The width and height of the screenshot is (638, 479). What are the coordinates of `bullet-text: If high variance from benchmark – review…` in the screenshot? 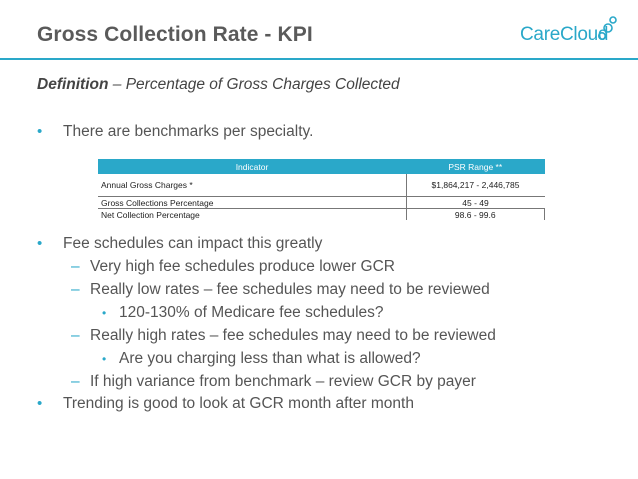 It's located at (283, 381).